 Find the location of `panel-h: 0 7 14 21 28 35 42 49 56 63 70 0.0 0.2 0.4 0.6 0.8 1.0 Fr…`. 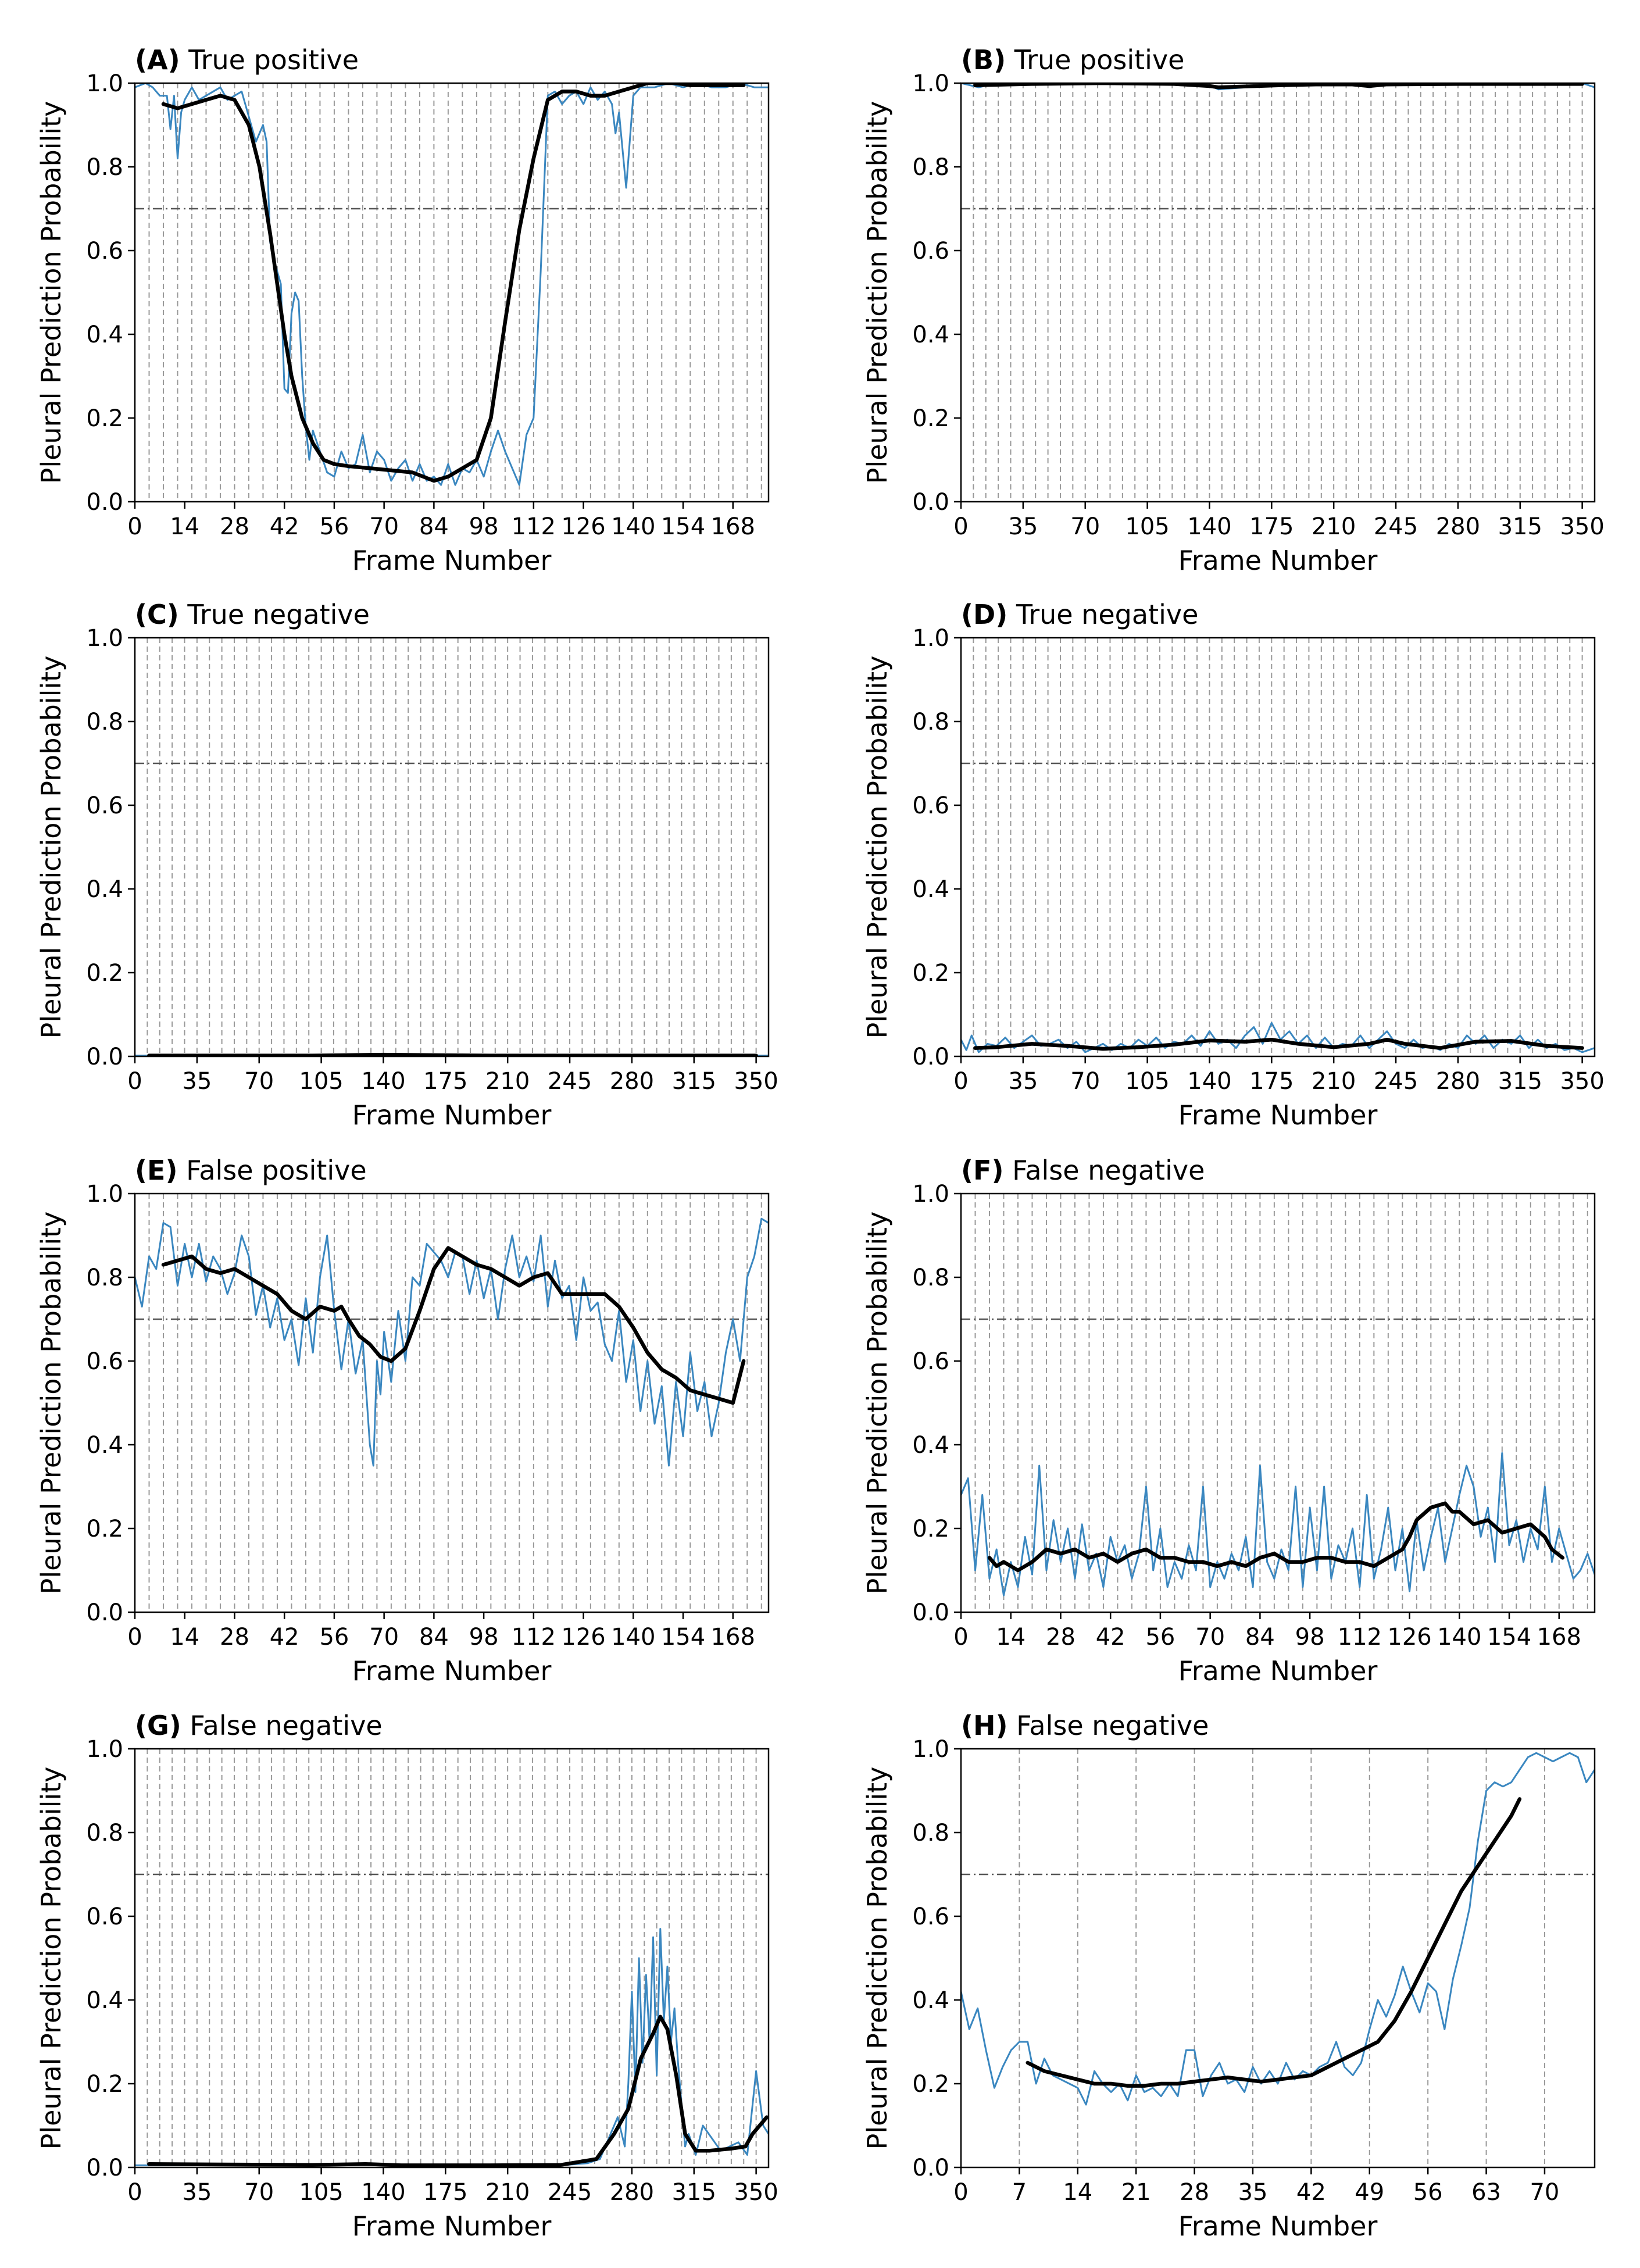

panel-h: 0 7 14 21 28 35 42 49 56 63 70 0.0 0.2 0.4 0.6 0.8 1.0 Fr… is located at coordinates (1229, 1976).